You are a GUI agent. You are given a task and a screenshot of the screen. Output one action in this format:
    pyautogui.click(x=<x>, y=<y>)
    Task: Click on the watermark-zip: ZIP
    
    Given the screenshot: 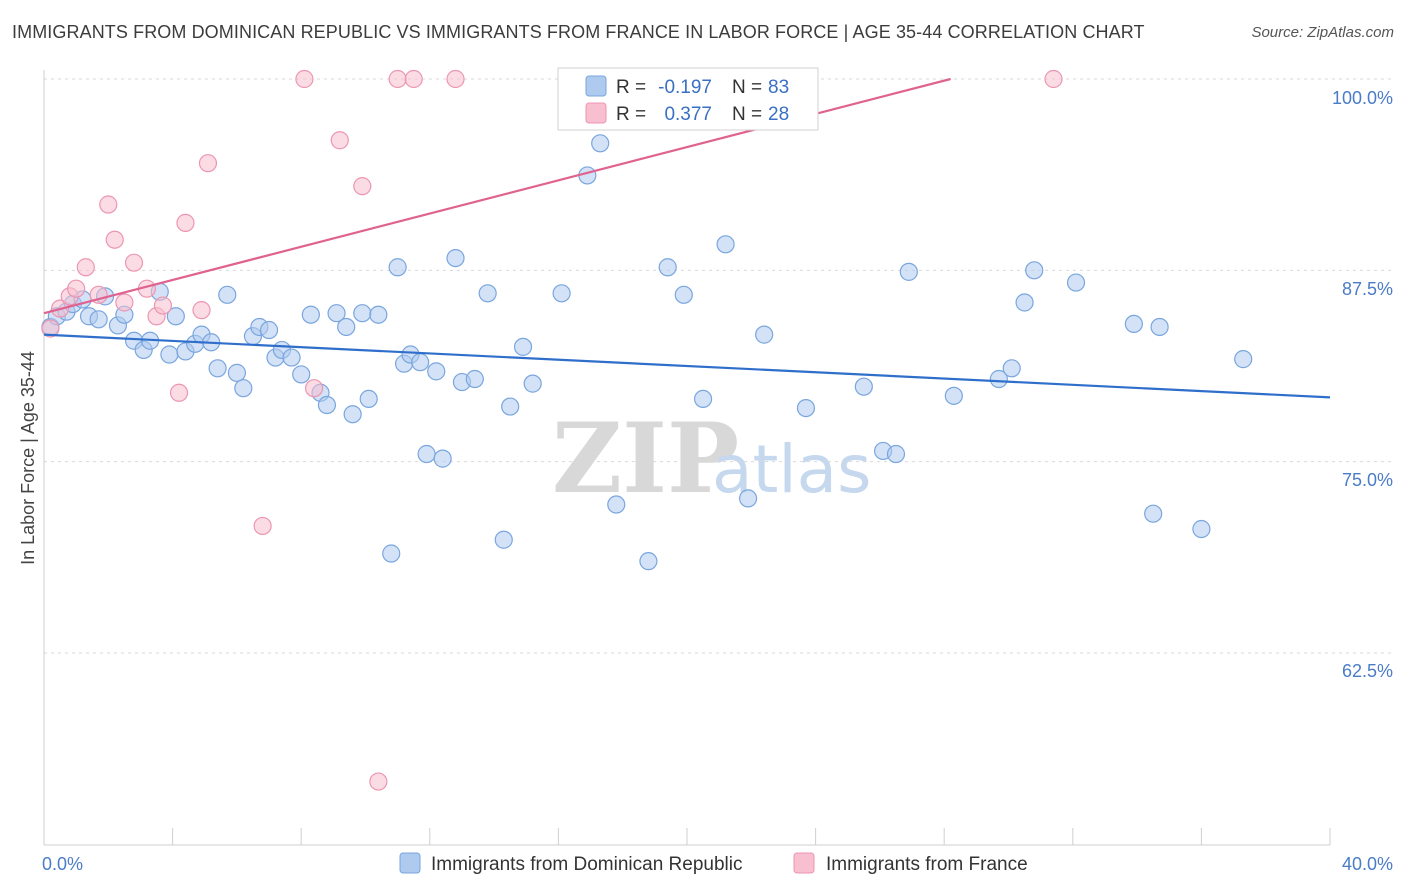 What is the action you would take?
    pyautogui.click(x=645, y=458)
    